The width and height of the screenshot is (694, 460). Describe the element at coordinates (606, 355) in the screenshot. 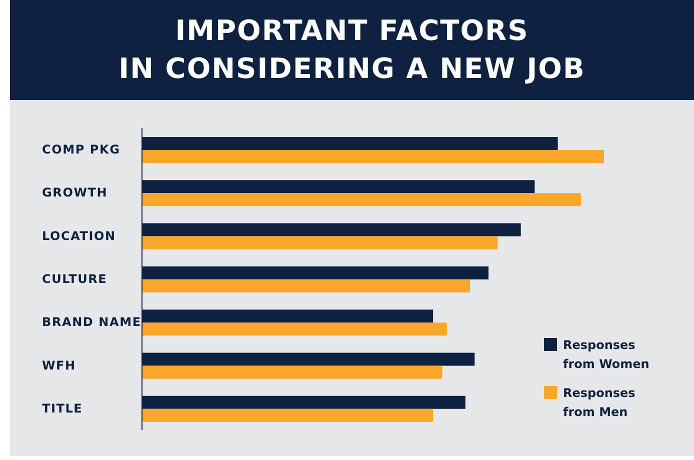

I see `legend-label: Responses from Women` at that location.